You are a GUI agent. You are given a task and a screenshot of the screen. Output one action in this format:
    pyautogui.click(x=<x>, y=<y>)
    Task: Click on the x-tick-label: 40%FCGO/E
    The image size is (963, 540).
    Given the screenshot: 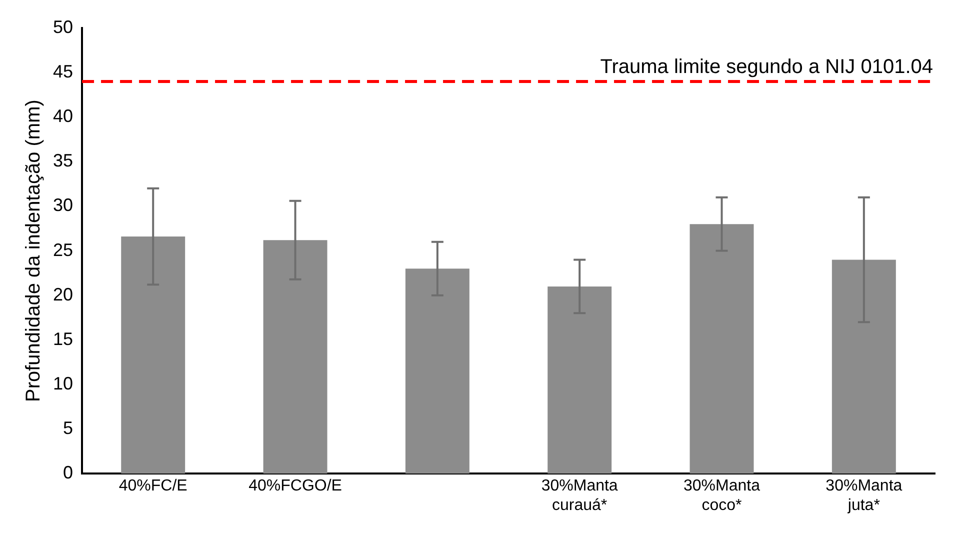 What is the action you would take?
    pyautogui.click(x=295, y=486)
    